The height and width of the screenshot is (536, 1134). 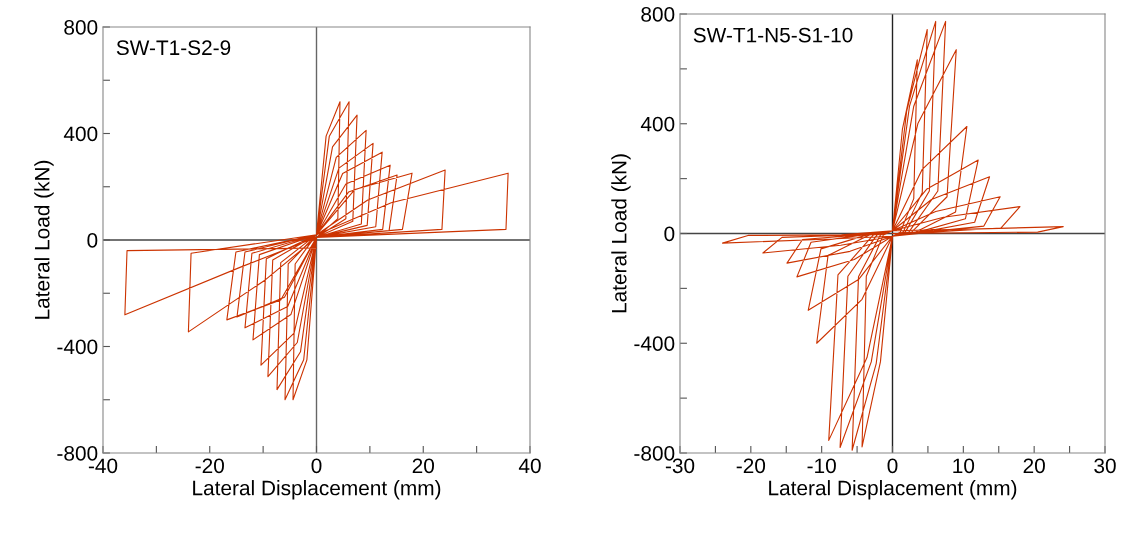 I want to click on annotation: SW-T1-S2-9, so click(x=173, y=48).